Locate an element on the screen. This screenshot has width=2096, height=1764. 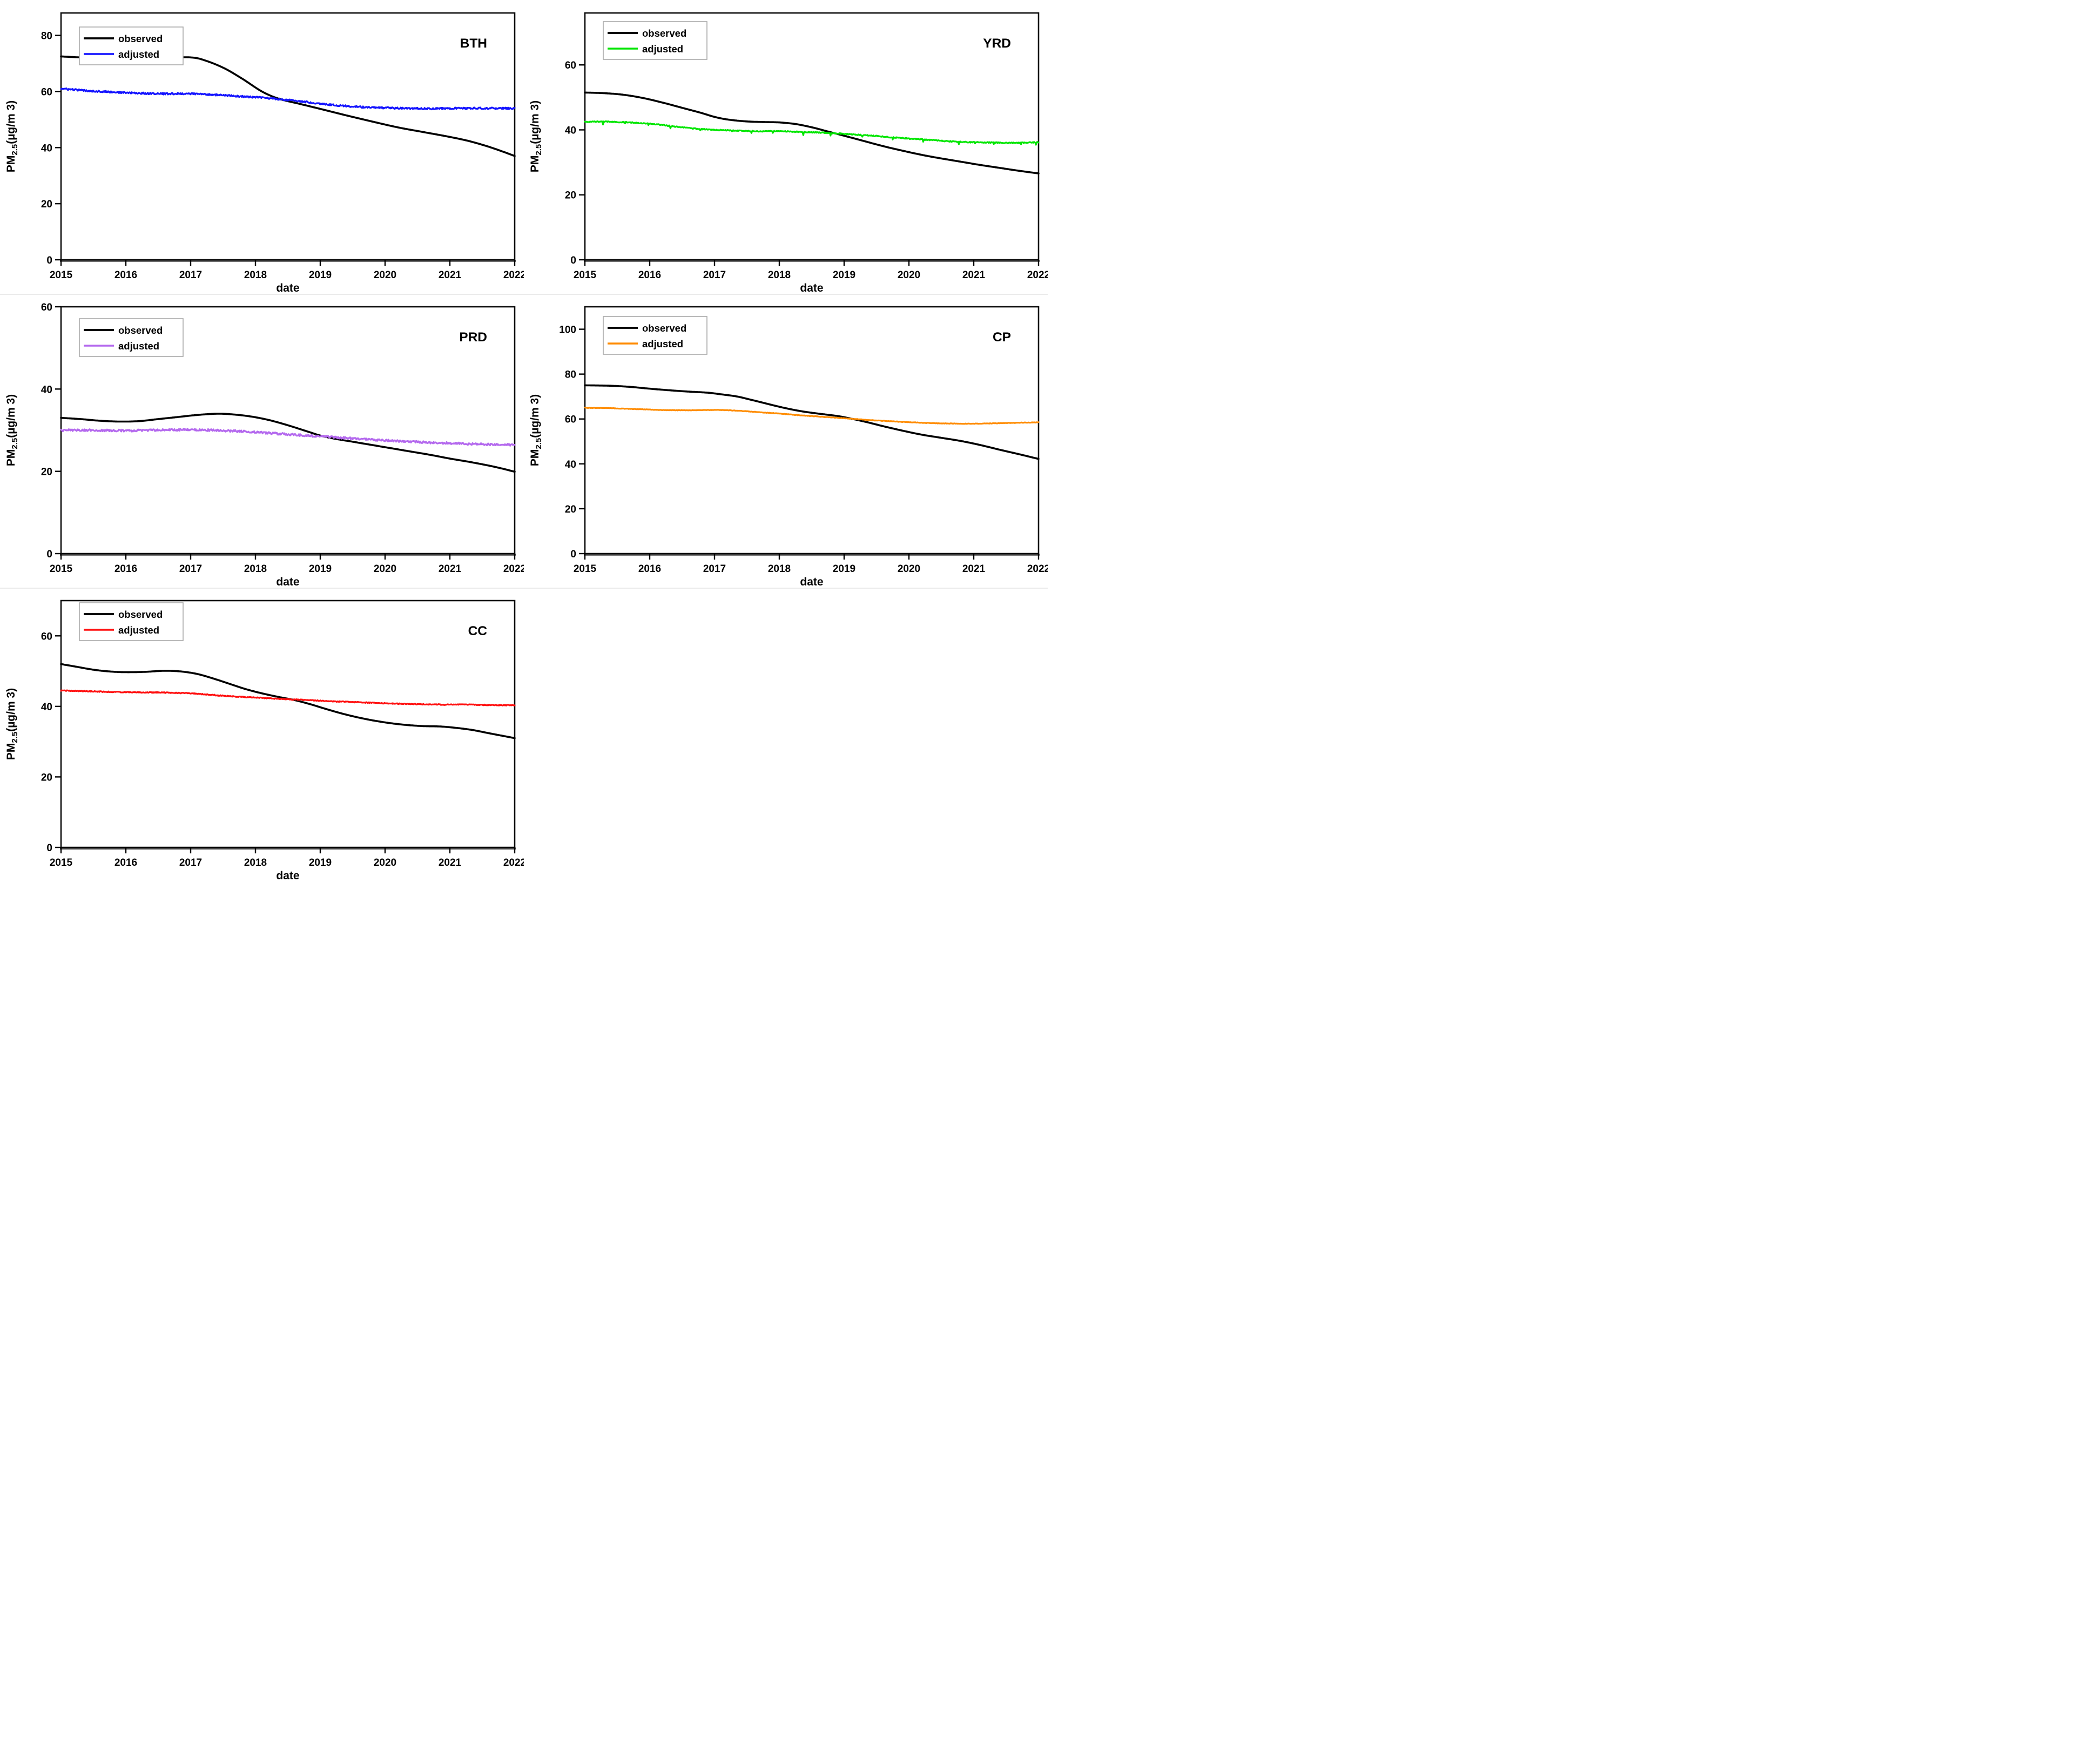
region-title: YRD is located at coordinates (997, 43).